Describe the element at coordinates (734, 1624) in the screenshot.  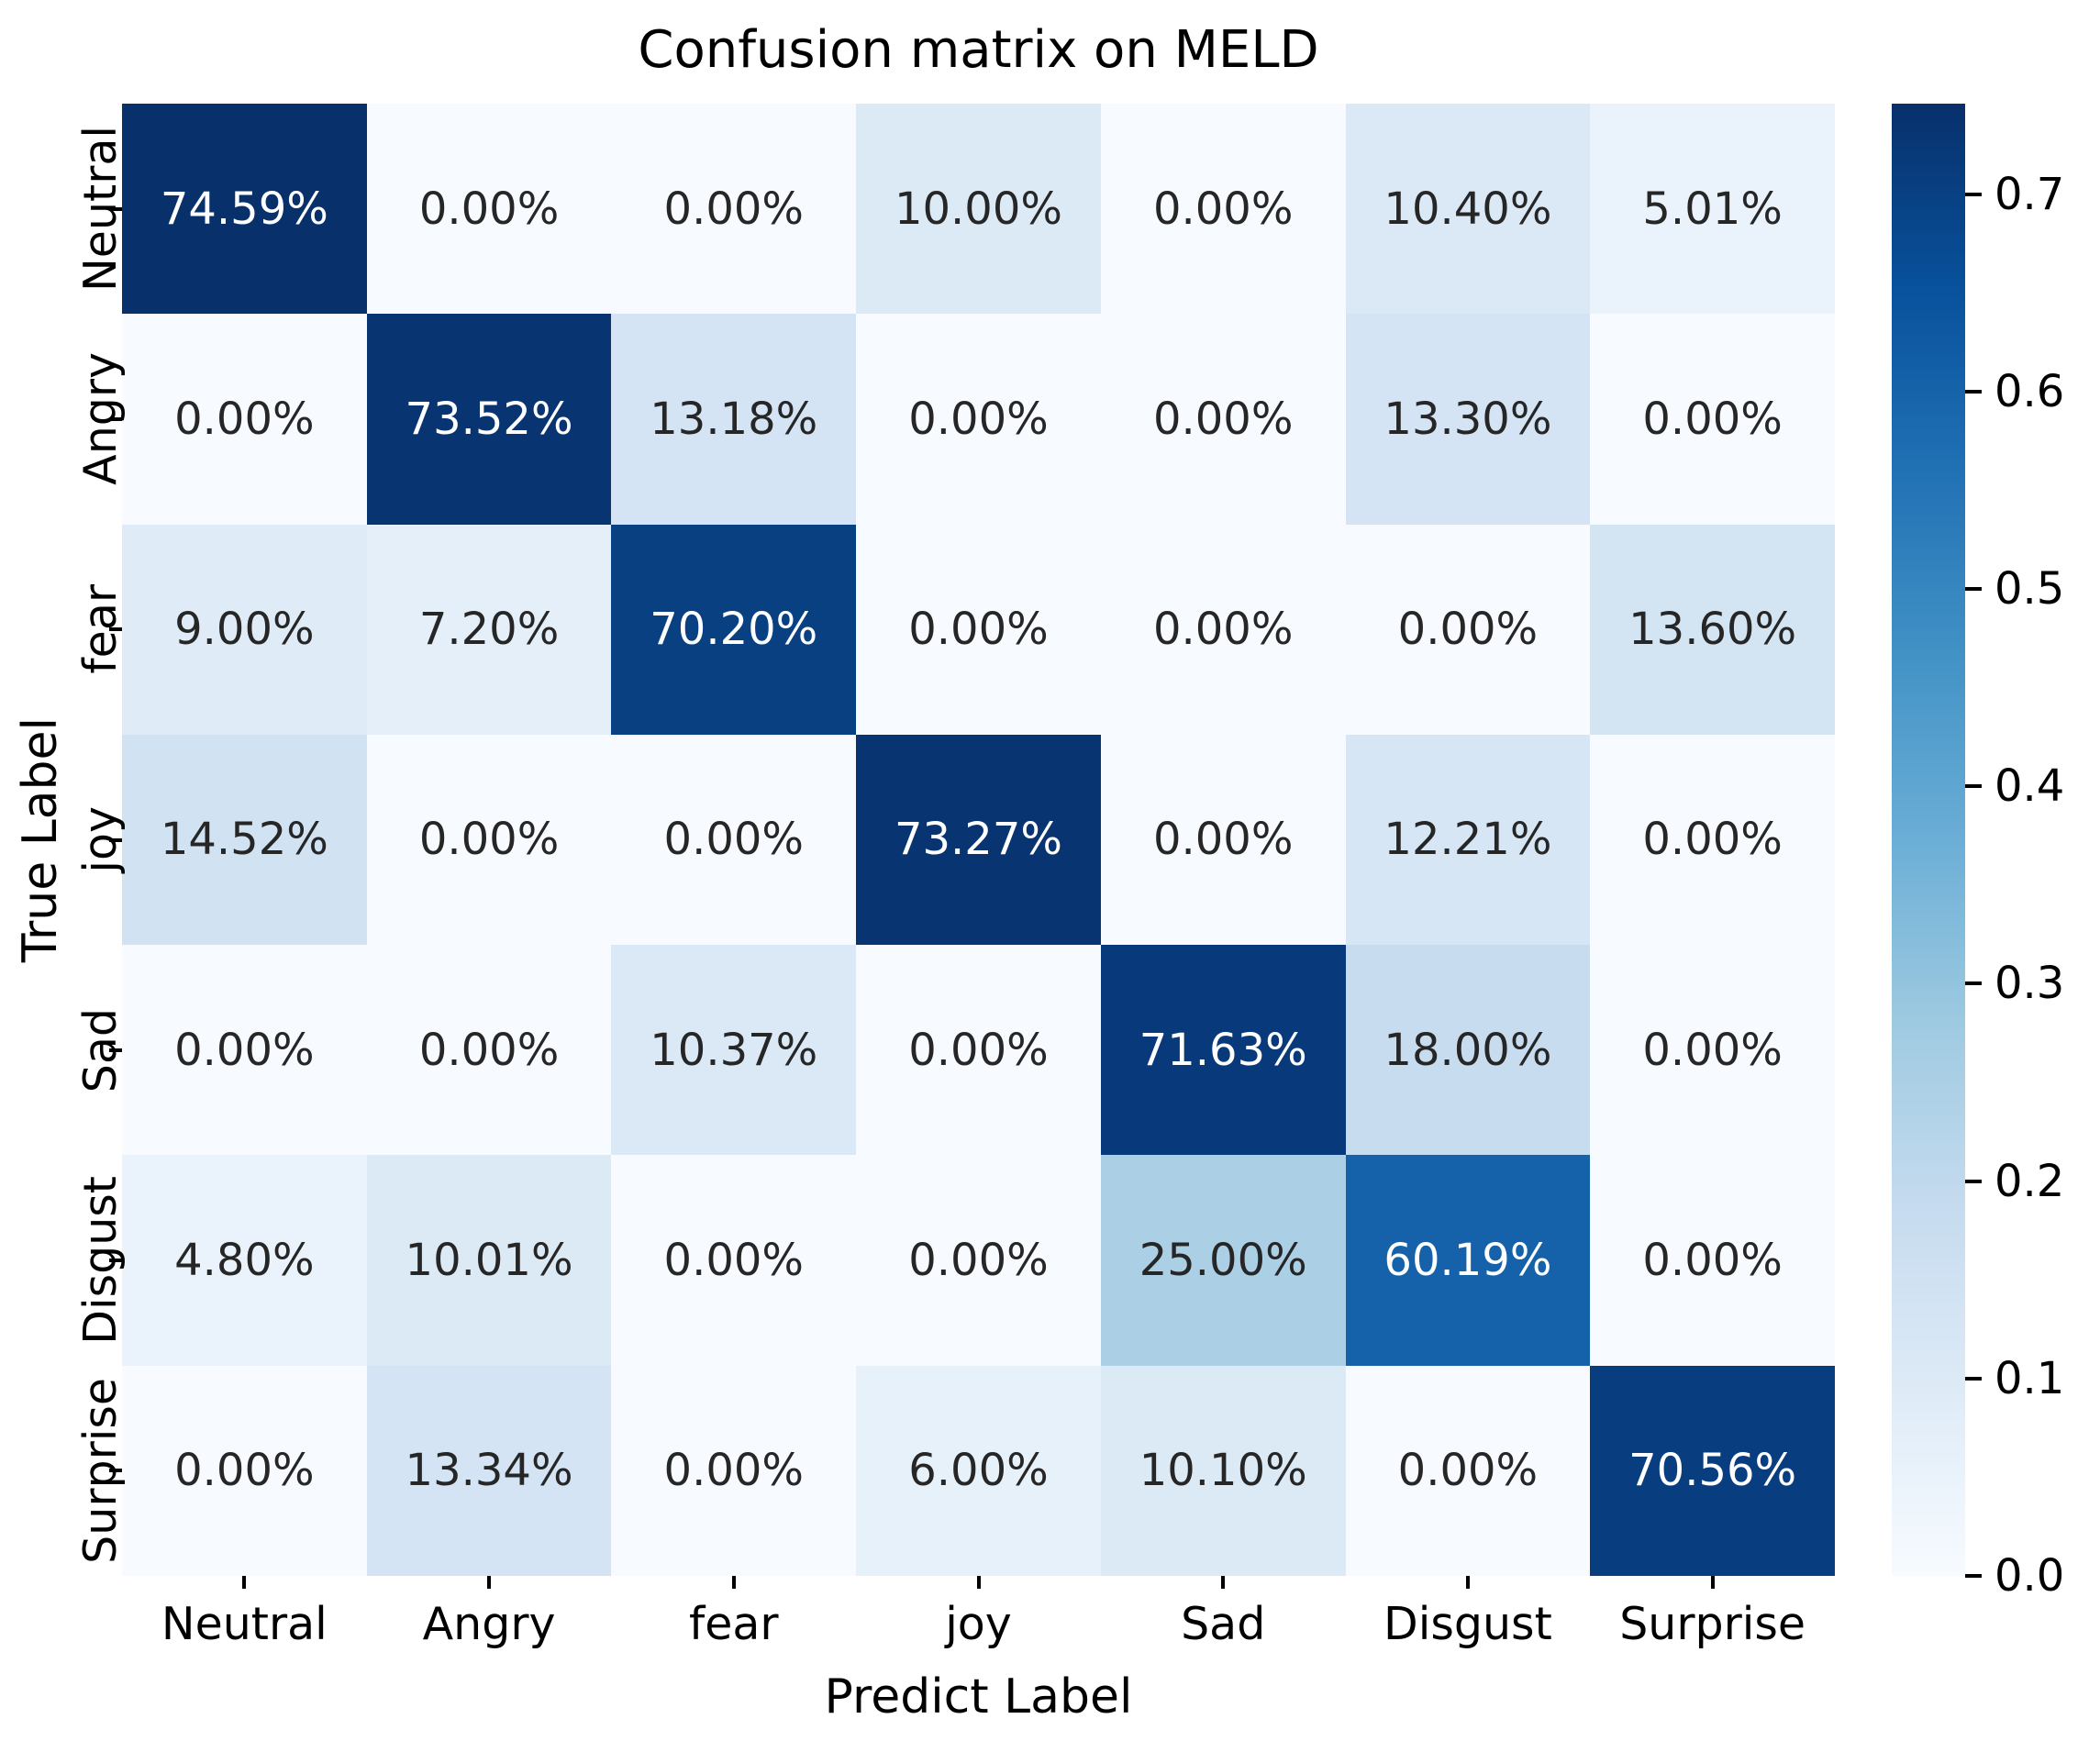
I see `x-tick-label-fear: fear` at that location.